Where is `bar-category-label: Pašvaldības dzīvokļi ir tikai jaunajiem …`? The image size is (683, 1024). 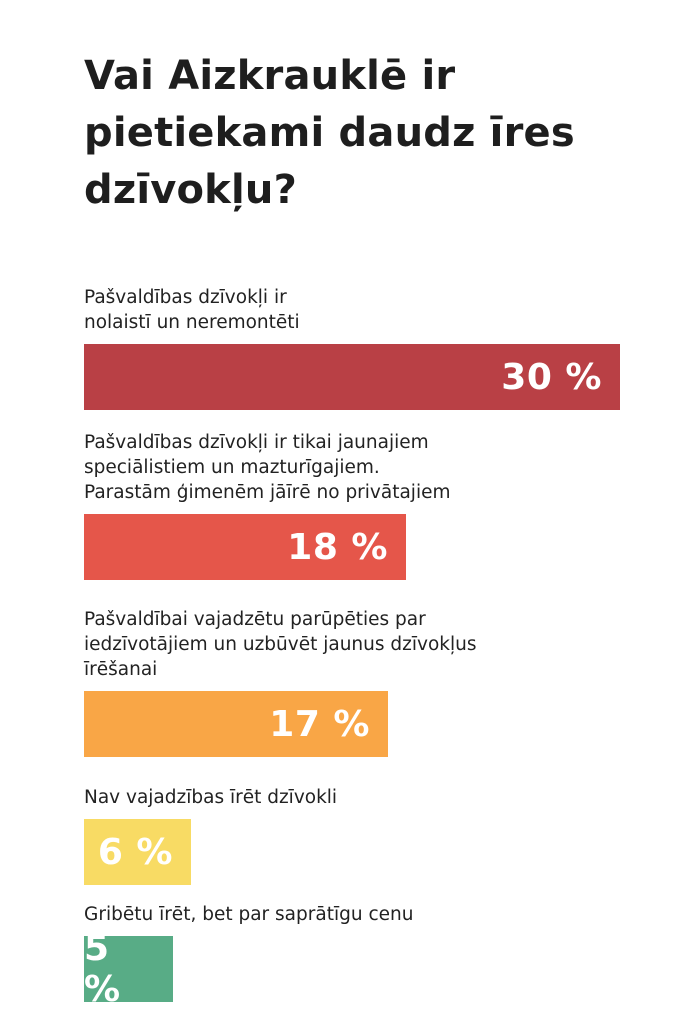
bar-category-label: Pašvaldības dzīvokļi ir tikai jaunajiem … is located at coordinates (267, 467).